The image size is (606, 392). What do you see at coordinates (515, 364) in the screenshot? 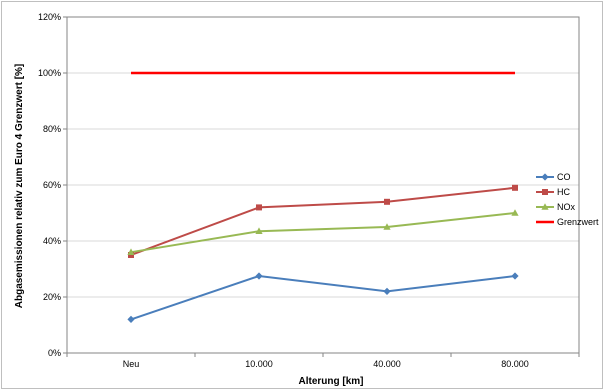
I see `x-tick-label: 80.000` at bounding box center [515, 364].